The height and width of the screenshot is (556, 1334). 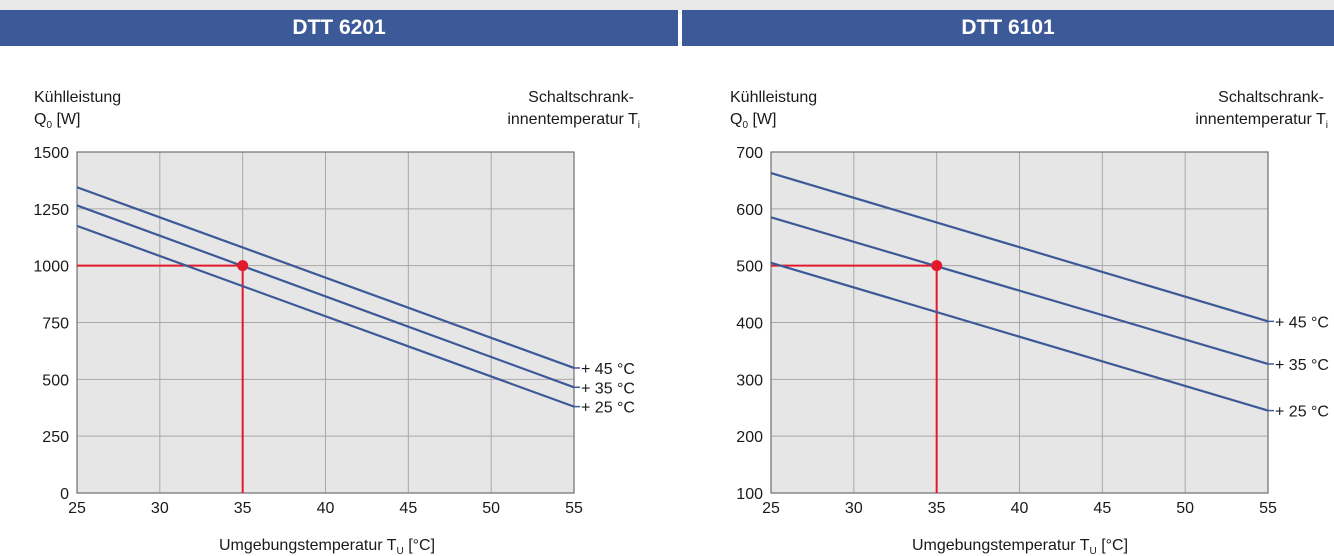 What do you see at coordinates (64, 494) in the screenshot?
I see `y-tick-label: 0` at bounding box center [64, 494].